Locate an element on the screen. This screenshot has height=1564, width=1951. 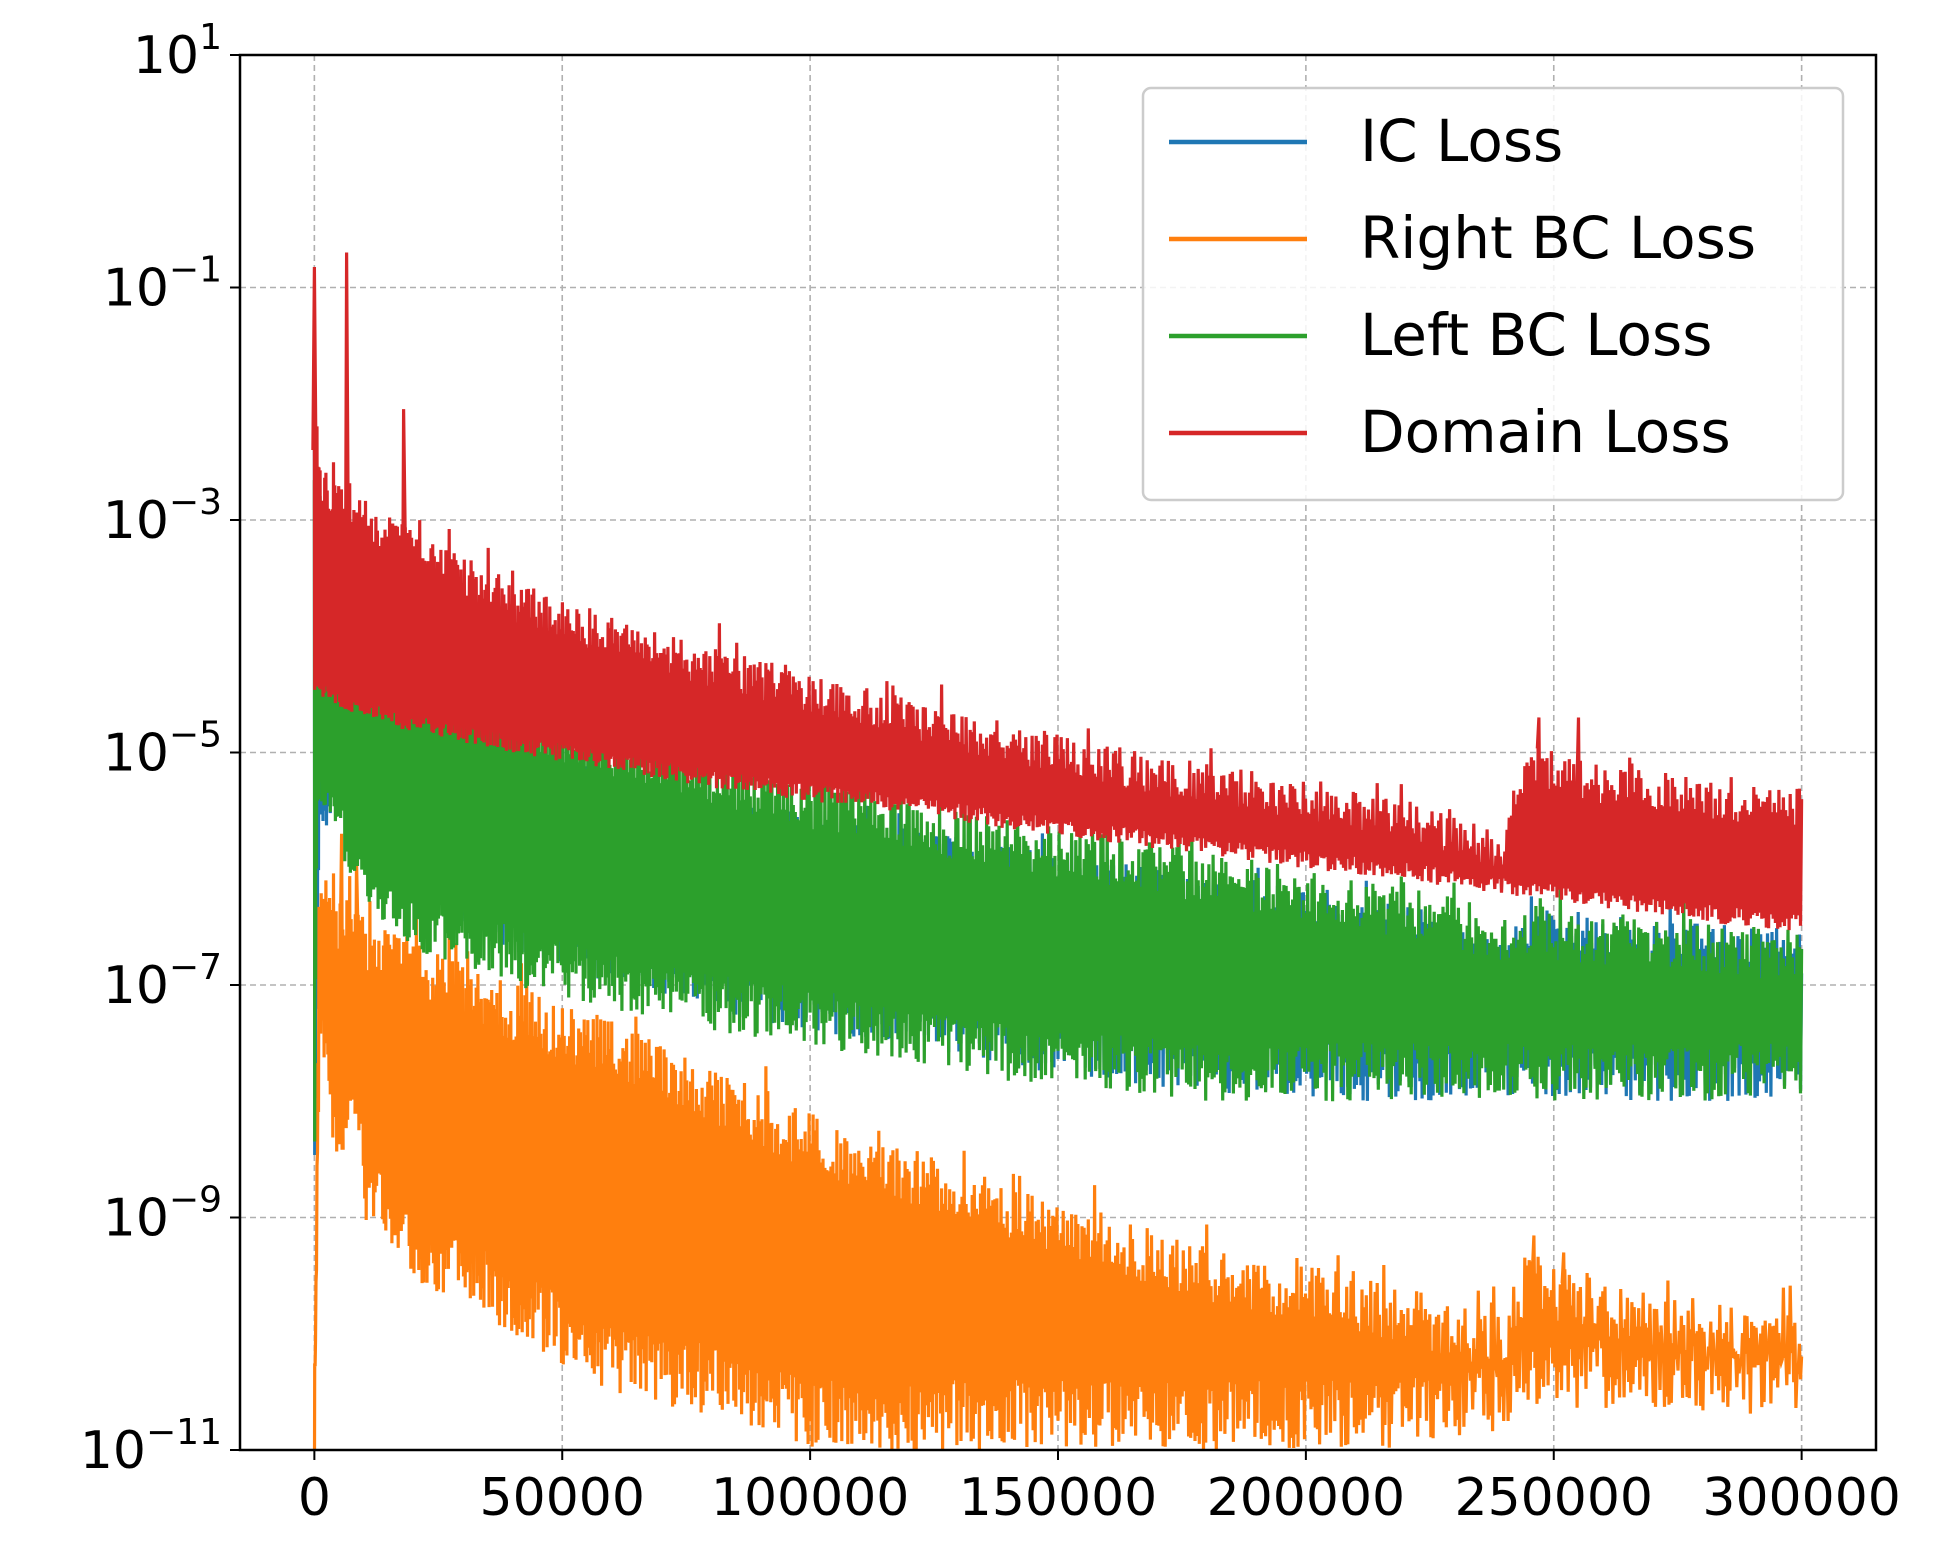
y-tick-label: 10¹ is located at coordinates (177, 51).